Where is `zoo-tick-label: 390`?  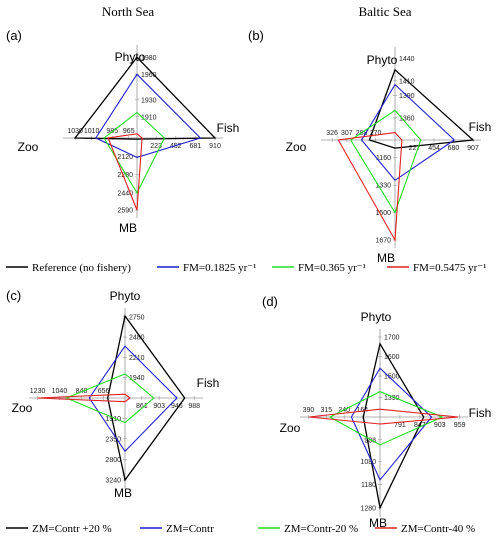 zoo-tick-label: 390 is located at coordinates (309, 410).